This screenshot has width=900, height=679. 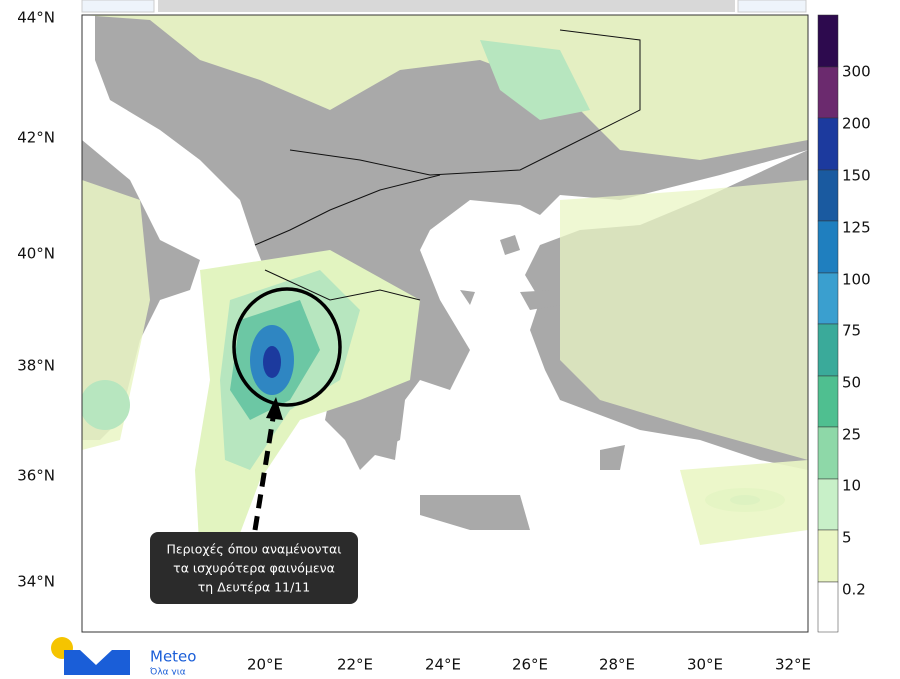 What do you see at coordinates (253, 549) in the screenshot?
I see `annotation-line: Περιοχές όπου αναμένονται` at bounding box center [253, 549].